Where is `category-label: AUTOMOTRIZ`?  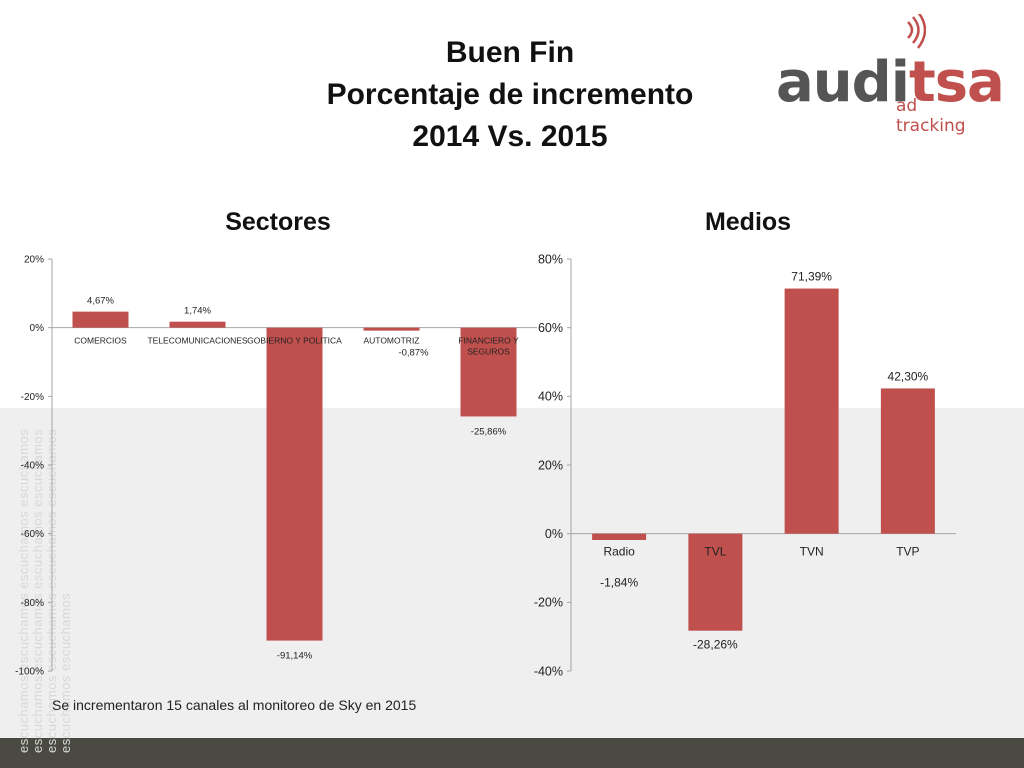
category-label: AUTOMOTRIZ is located at coordinates (391, 341).